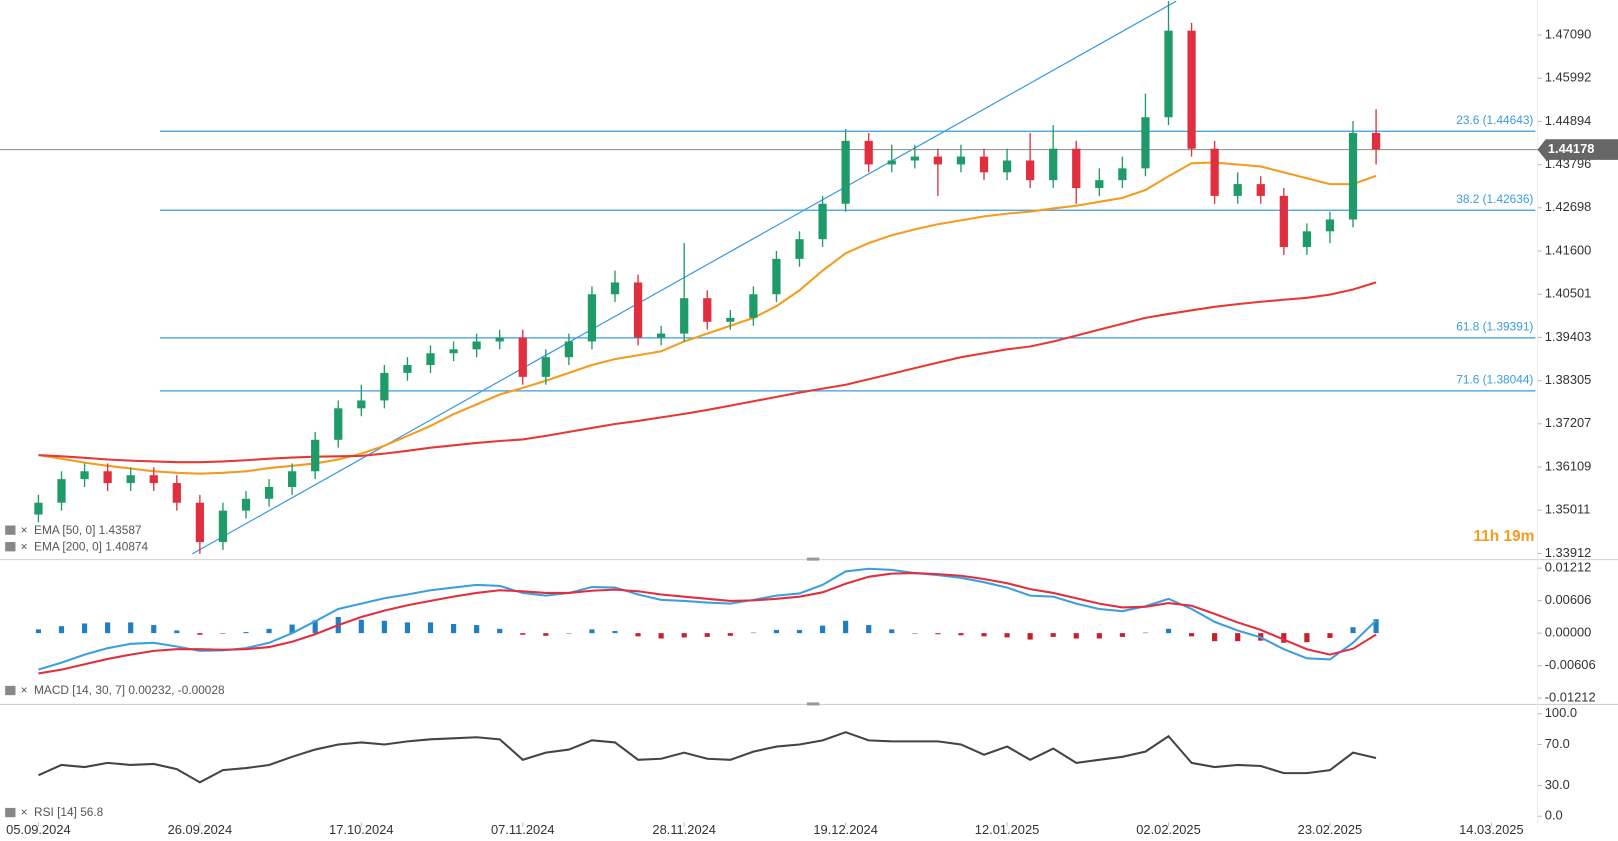  Describe the element at coordinates (1568, 509) in the screenshot. I see `y-tick-label: 1.35011` at that location.